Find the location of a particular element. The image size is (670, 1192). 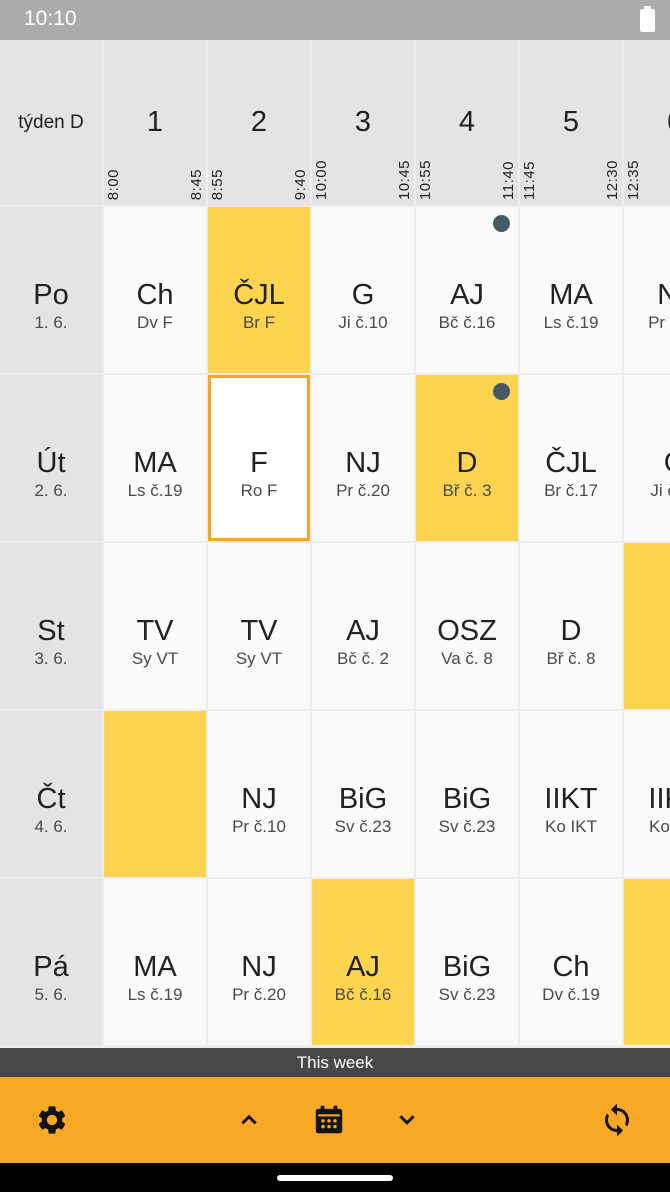

period-header-5: 5 11:45 12:30 is located at coordinates (571, 122).